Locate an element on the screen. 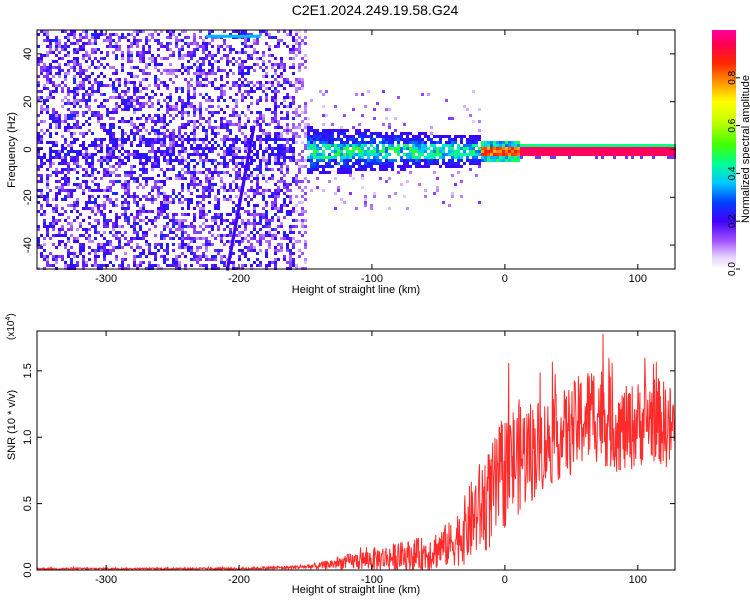 This screenshot has height=600, width=750. x-tick-label: -100 is located at coordinates (372, 580).